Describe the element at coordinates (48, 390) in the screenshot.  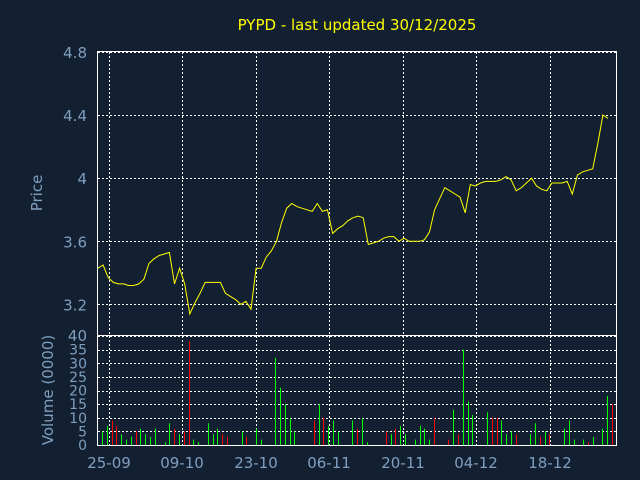
I see `volume-axis-label: Volume (0000)` at that location.